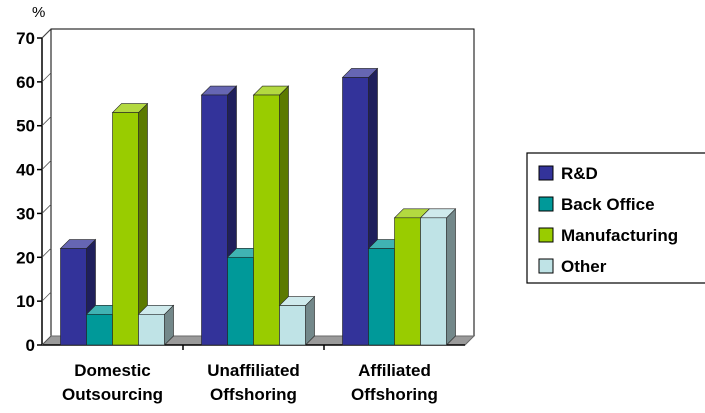  I want to click on x-category-label: Outsourcing, so click(112, 394).